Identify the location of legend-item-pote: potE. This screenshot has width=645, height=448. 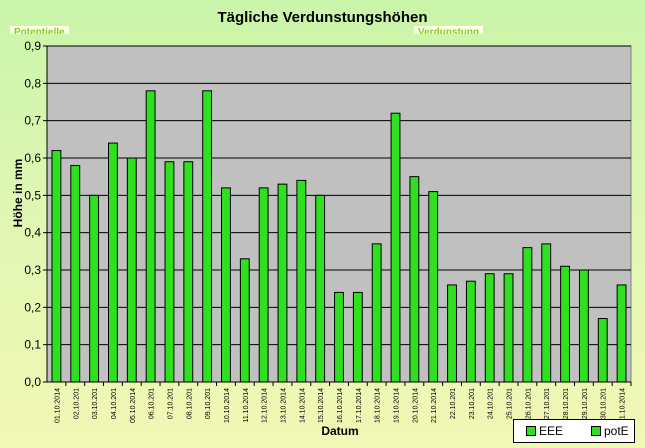
(610, 431).